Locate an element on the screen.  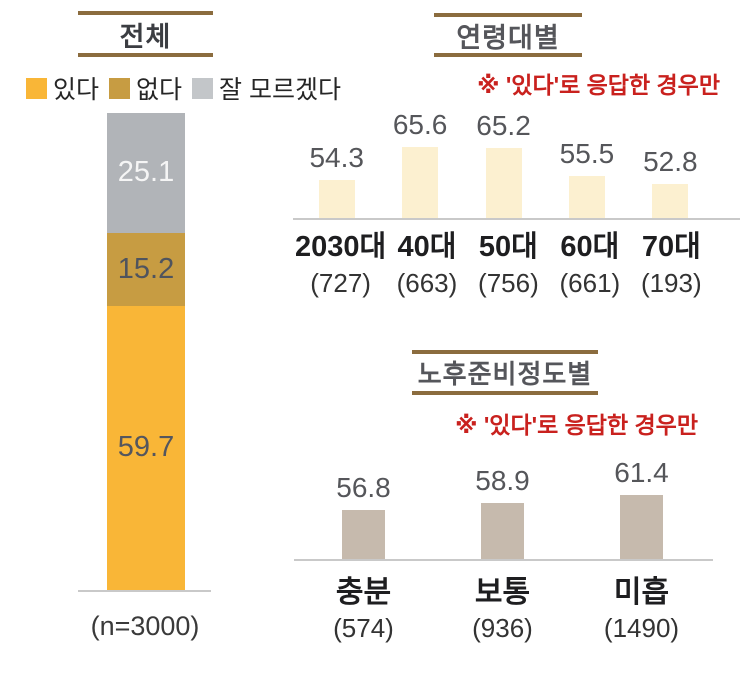
total-chart-baseline is located at coordinates (144, 591).